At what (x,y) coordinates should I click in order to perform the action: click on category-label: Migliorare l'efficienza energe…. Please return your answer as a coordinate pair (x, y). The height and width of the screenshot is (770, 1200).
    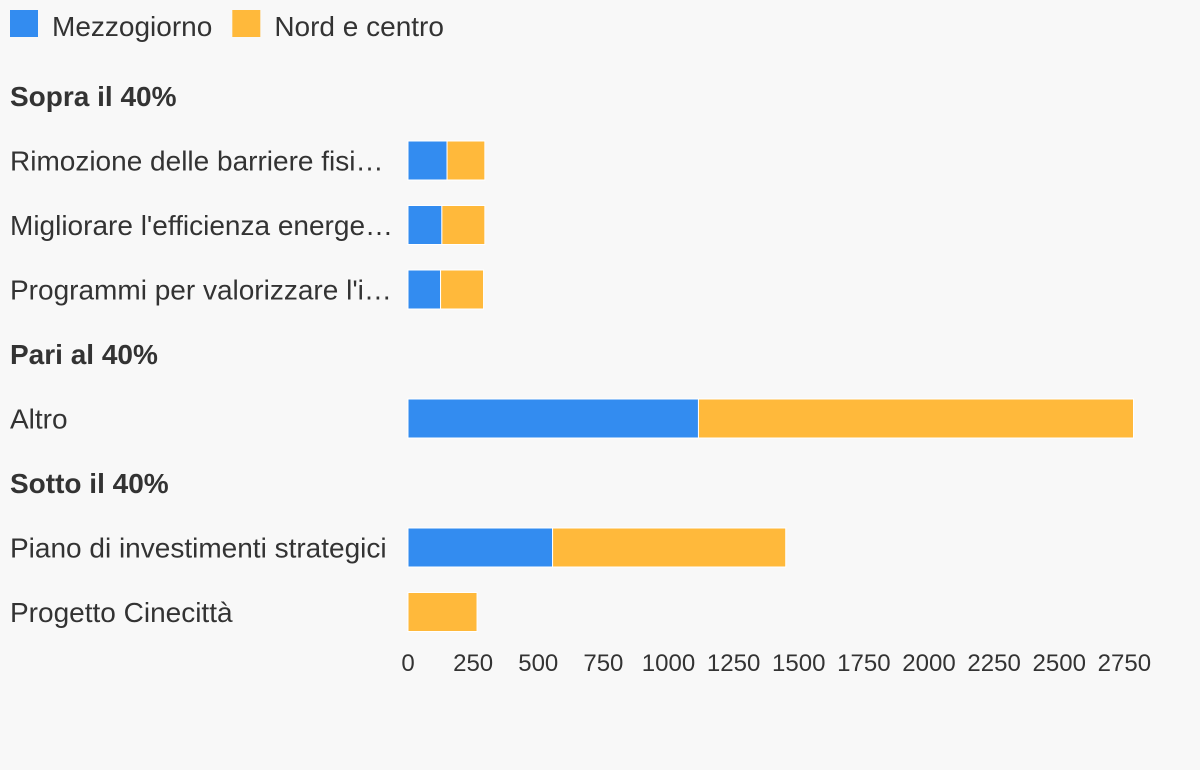
    Looking at the image, I should click on (201, 225).